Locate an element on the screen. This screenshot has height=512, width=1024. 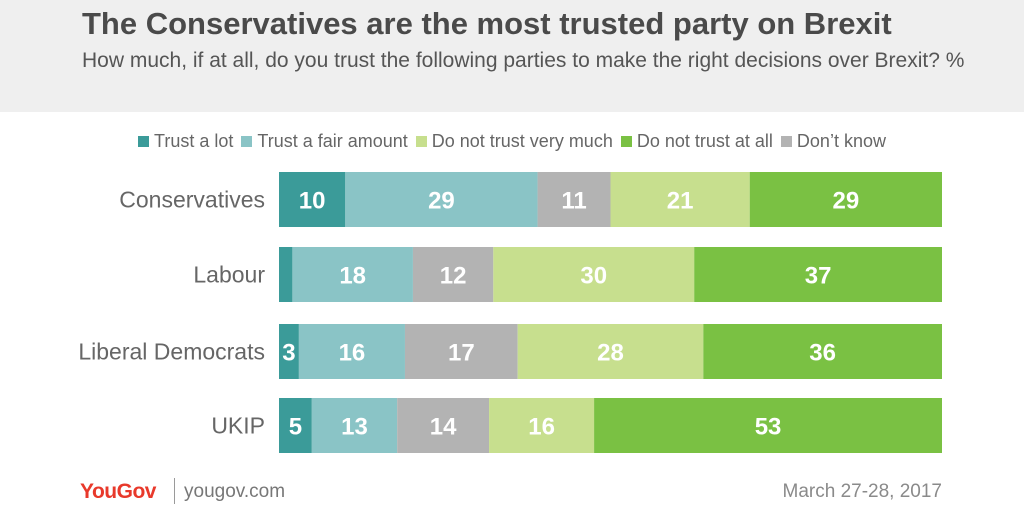
legend-label: Trust a fair amount is located at coordinates (332, 140).